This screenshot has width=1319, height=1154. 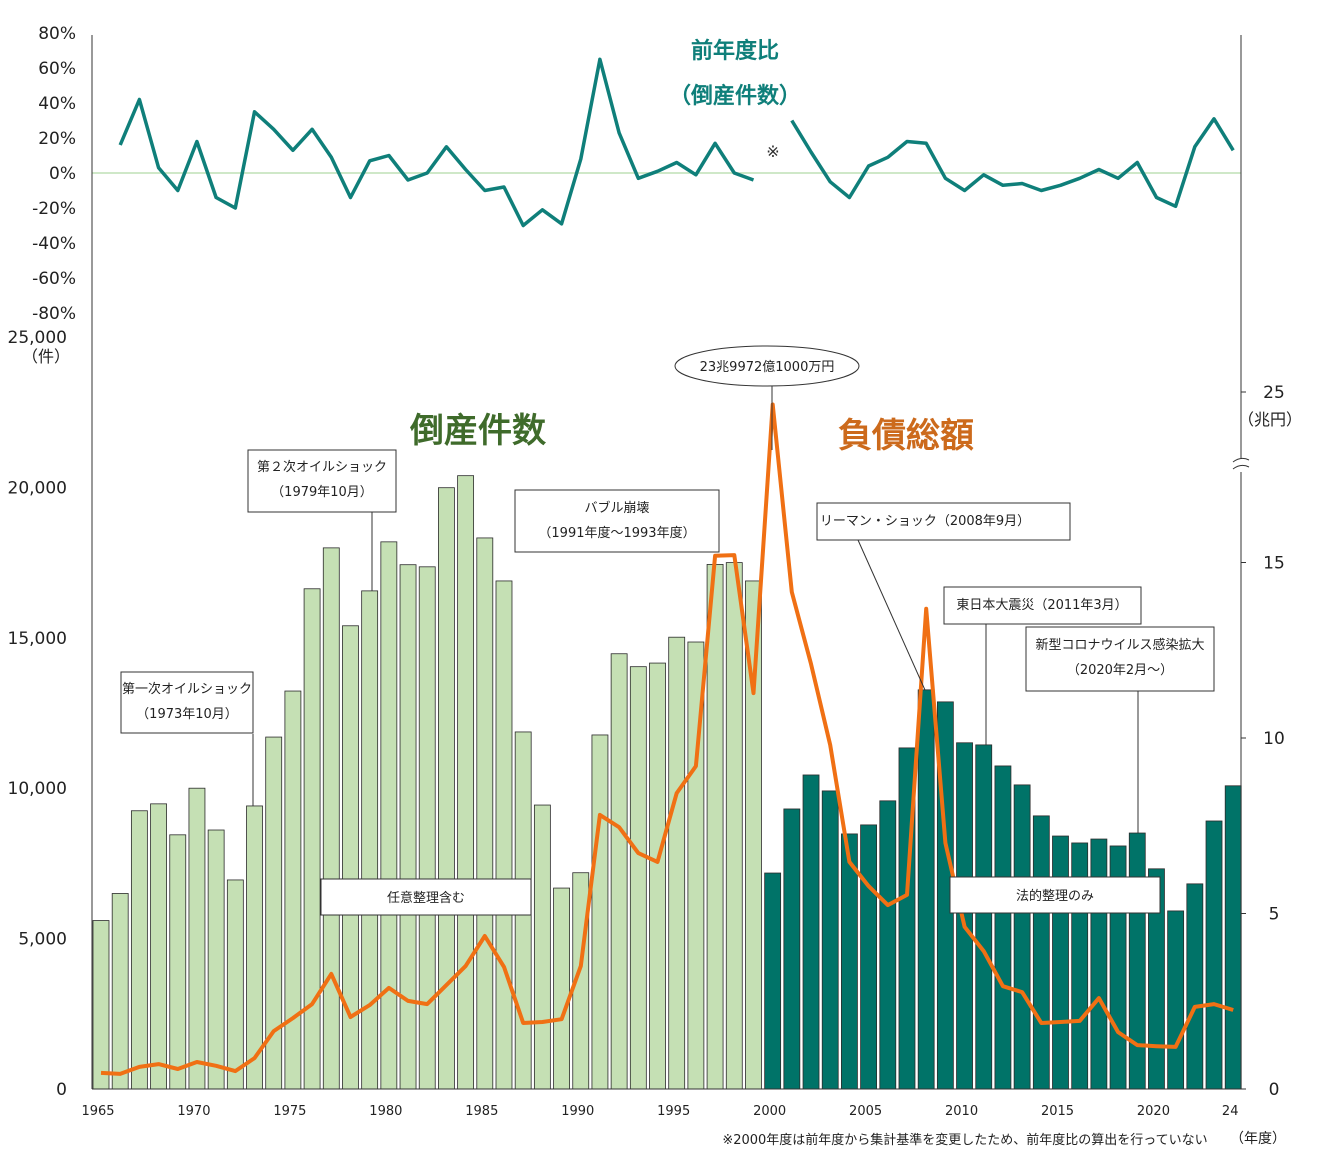 I want to click on bar-2002, so click(x=811, y=932).